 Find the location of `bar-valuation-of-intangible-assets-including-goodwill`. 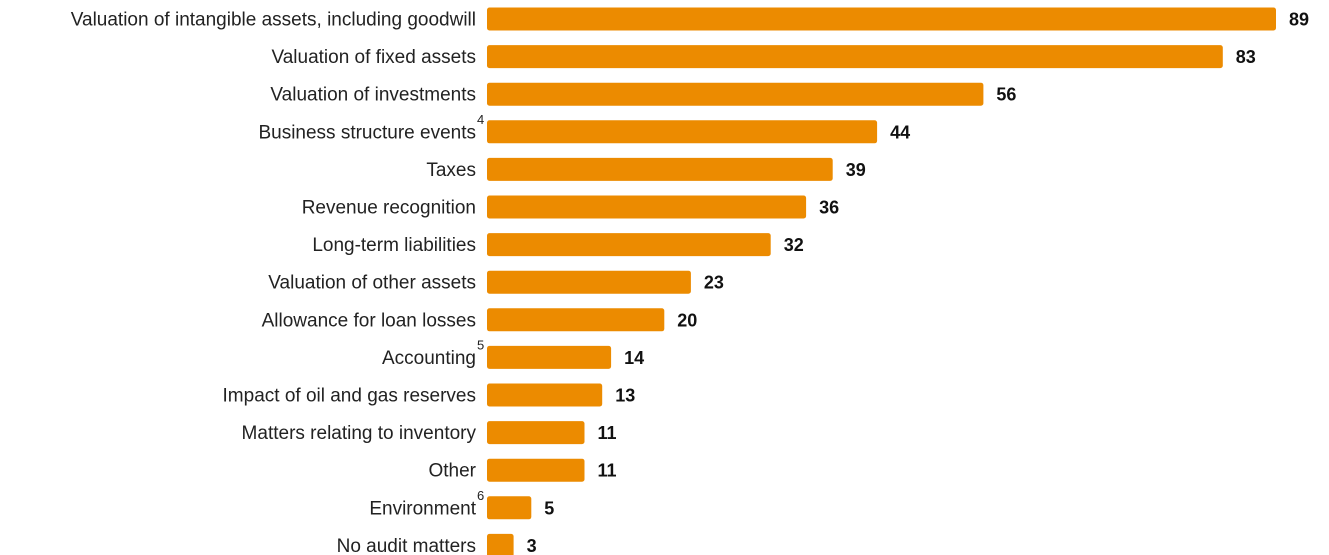

bar-valuation-of-intangible-assets-including-goodwill is located at coordinates (881, 19).